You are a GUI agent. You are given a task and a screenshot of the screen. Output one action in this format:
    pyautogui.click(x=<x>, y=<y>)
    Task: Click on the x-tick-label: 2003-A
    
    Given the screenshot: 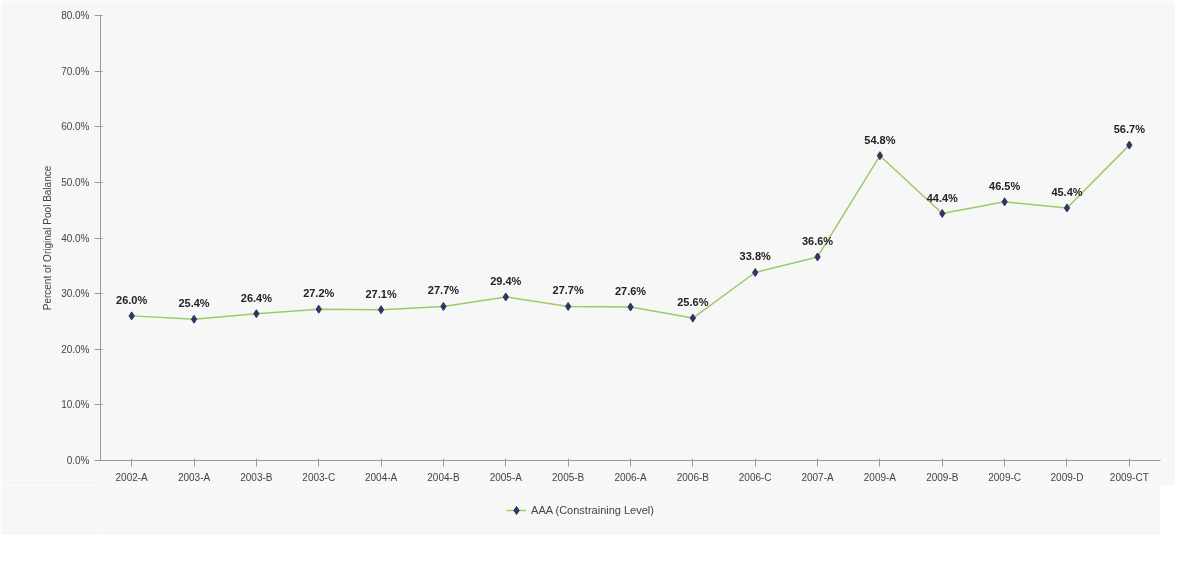 What is the action you would take?
    pyautogui.click(x=194, y=477)
    